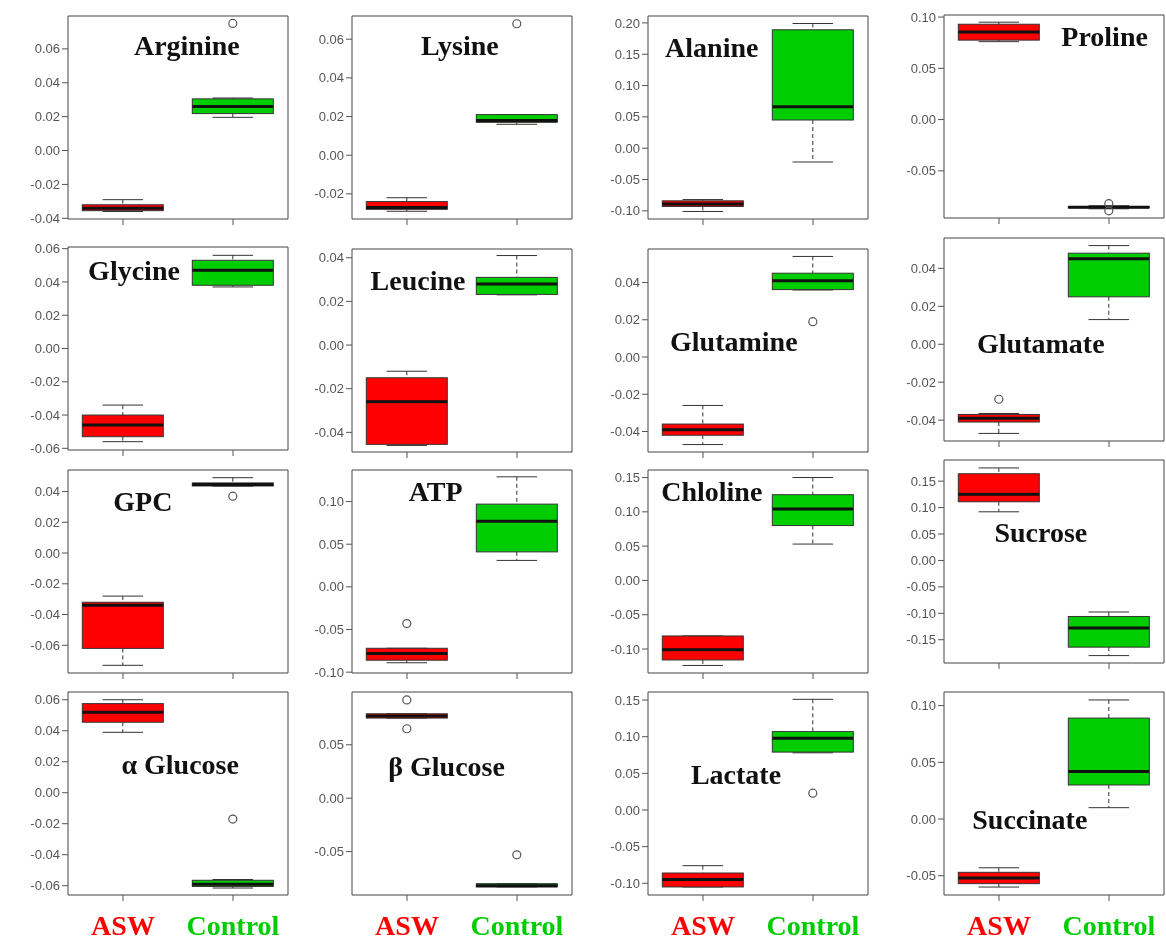  Describe the element at coordinates (446, 767) in the screenshot. I see `text: β Glucose` at that location.